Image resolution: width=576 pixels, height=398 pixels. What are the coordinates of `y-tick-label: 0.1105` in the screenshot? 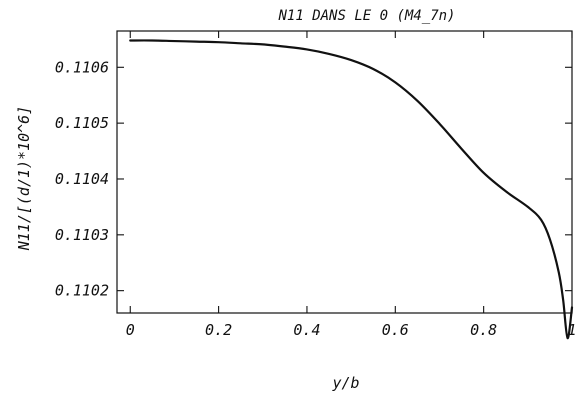 It's located at (82, 123).